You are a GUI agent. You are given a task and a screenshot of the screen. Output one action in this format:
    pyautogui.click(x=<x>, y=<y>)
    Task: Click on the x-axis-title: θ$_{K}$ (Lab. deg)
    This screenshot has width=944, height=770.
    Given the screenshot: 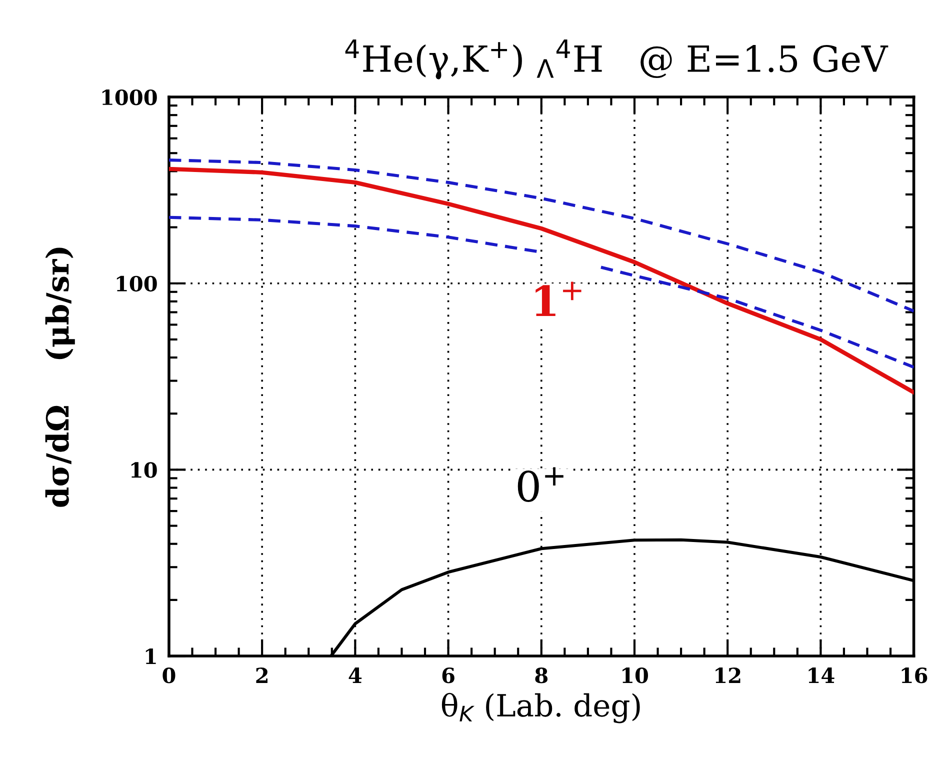 What is the action you would take?
    pyautogui.click(x=541, y=708)
    